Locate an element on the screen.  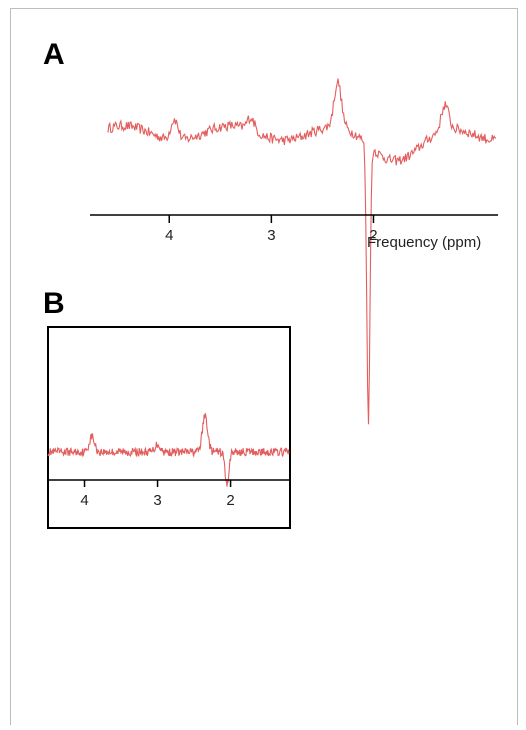
chart-panel-b: 4 3 2 is located at coordinates (169, 461).